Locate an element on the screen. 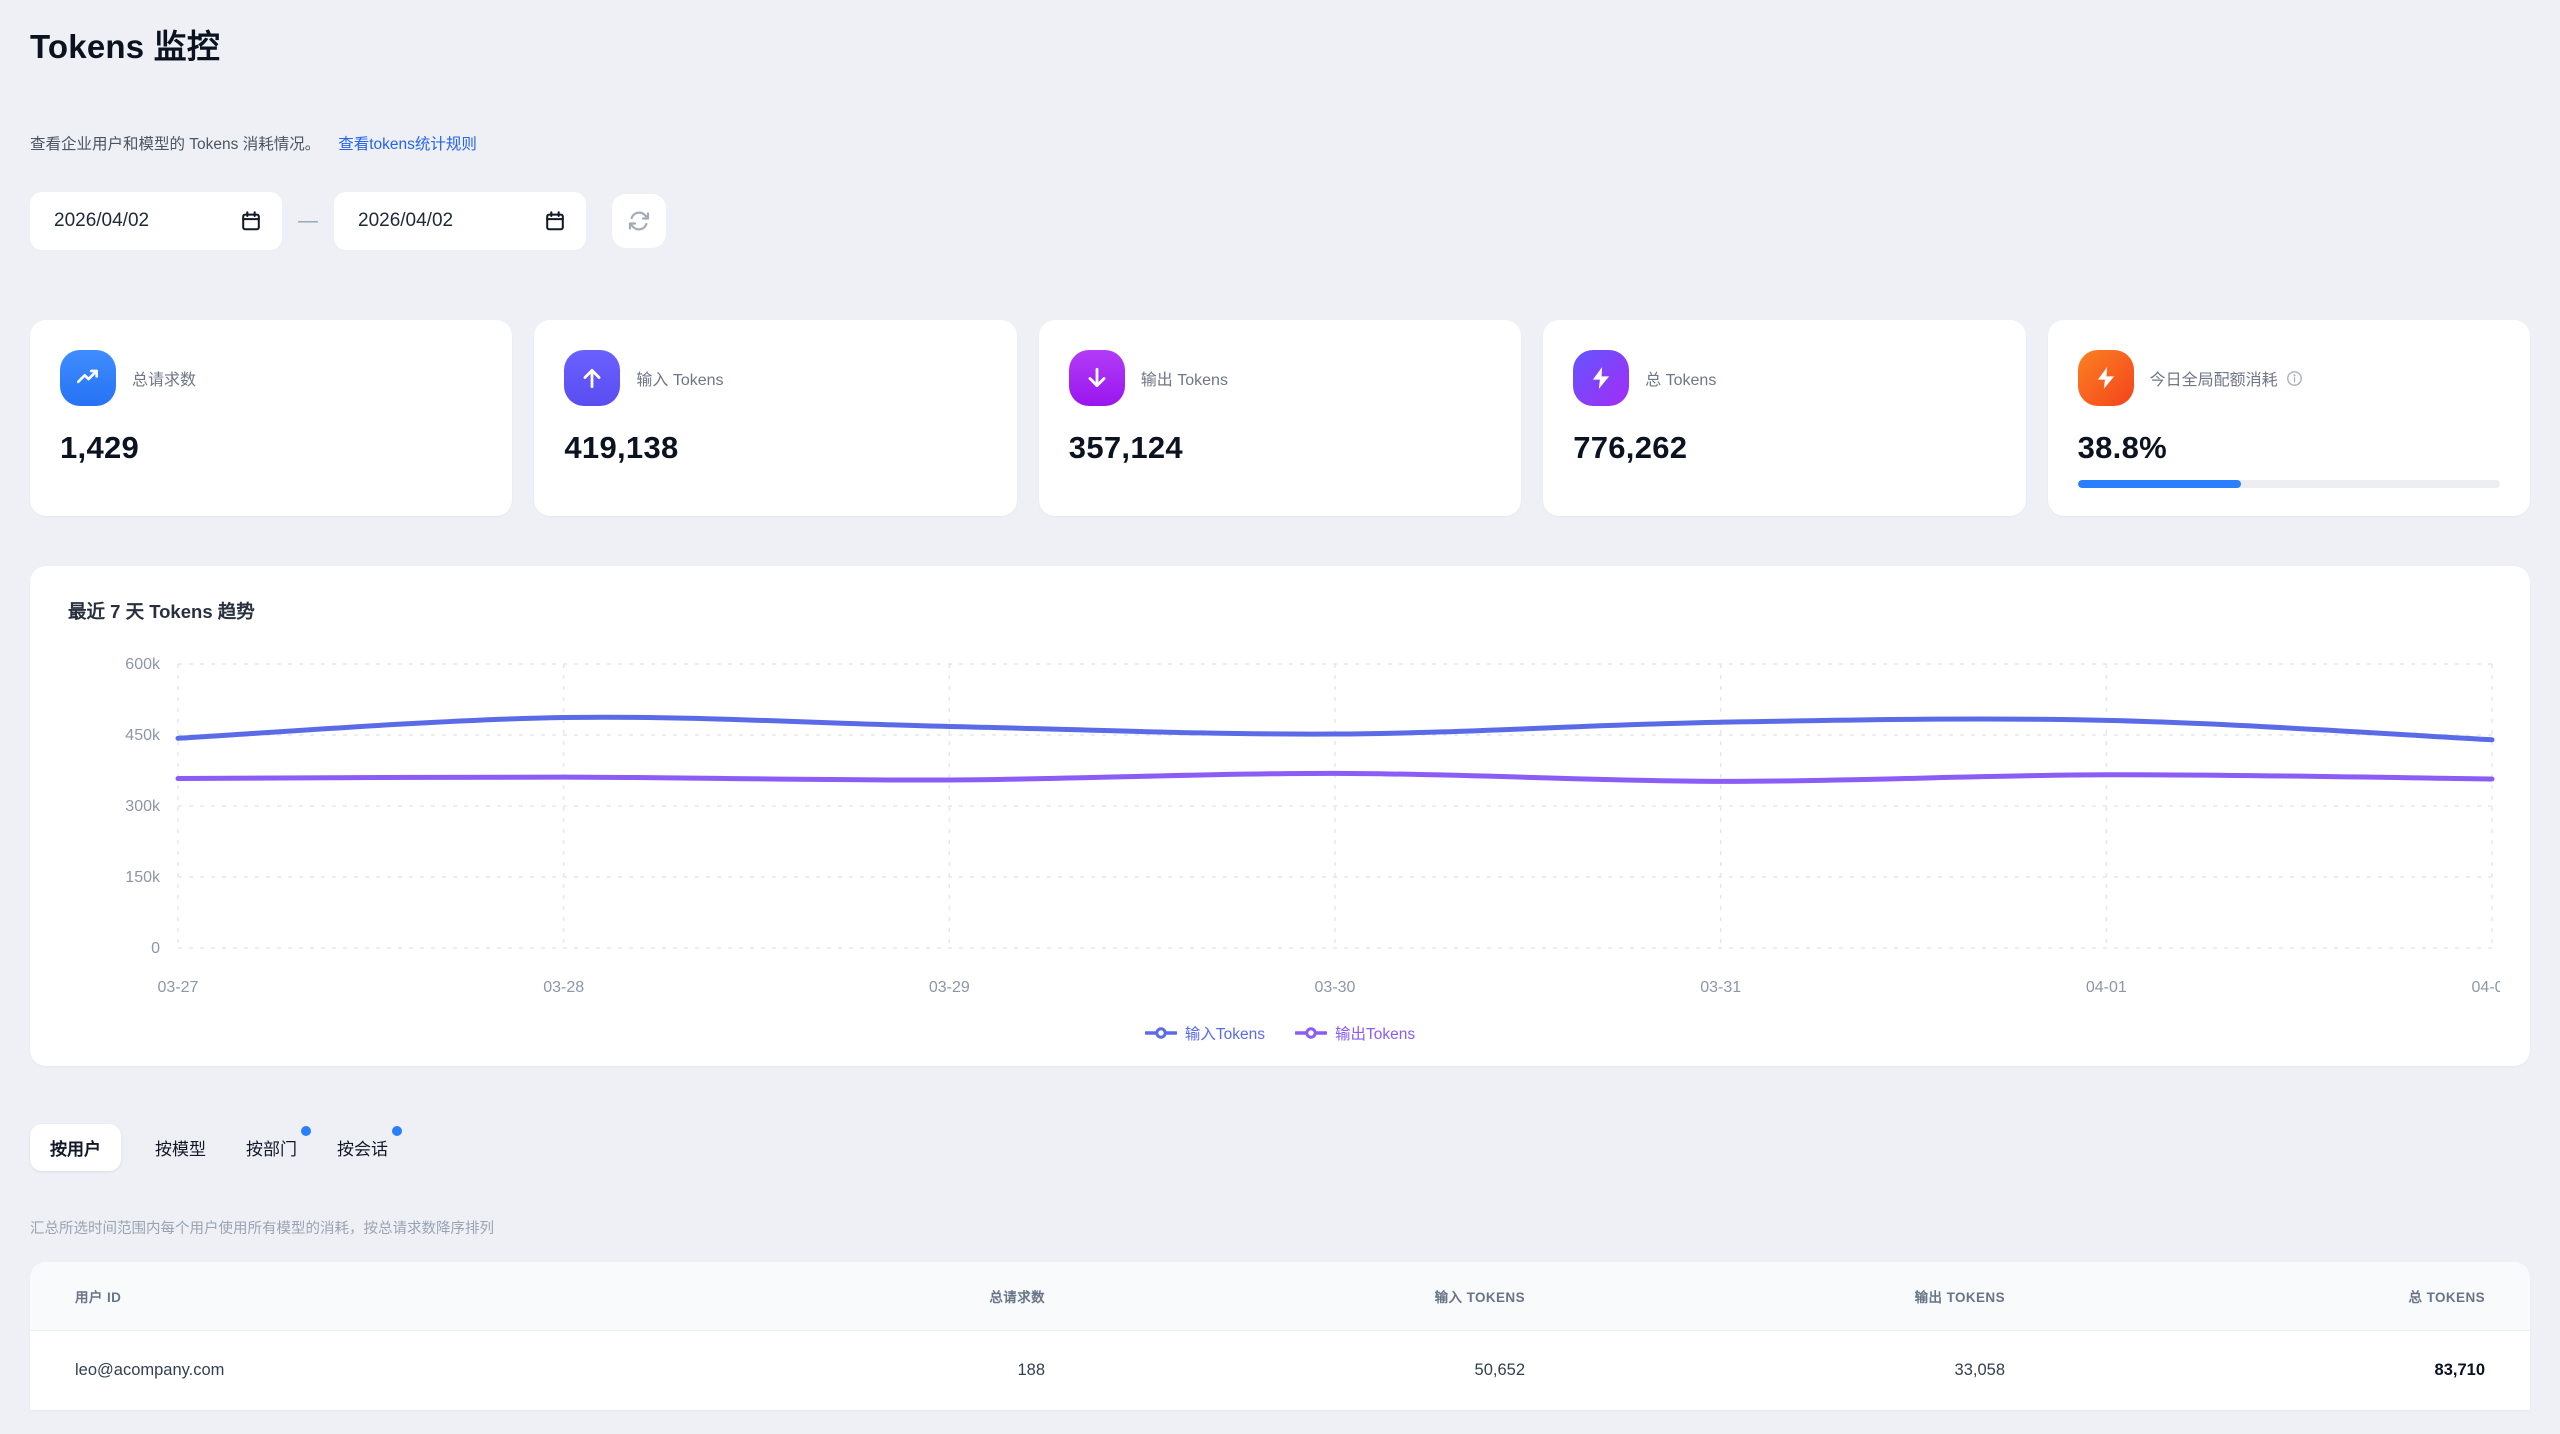  refresh-icon is located at coordinates (639, 221).